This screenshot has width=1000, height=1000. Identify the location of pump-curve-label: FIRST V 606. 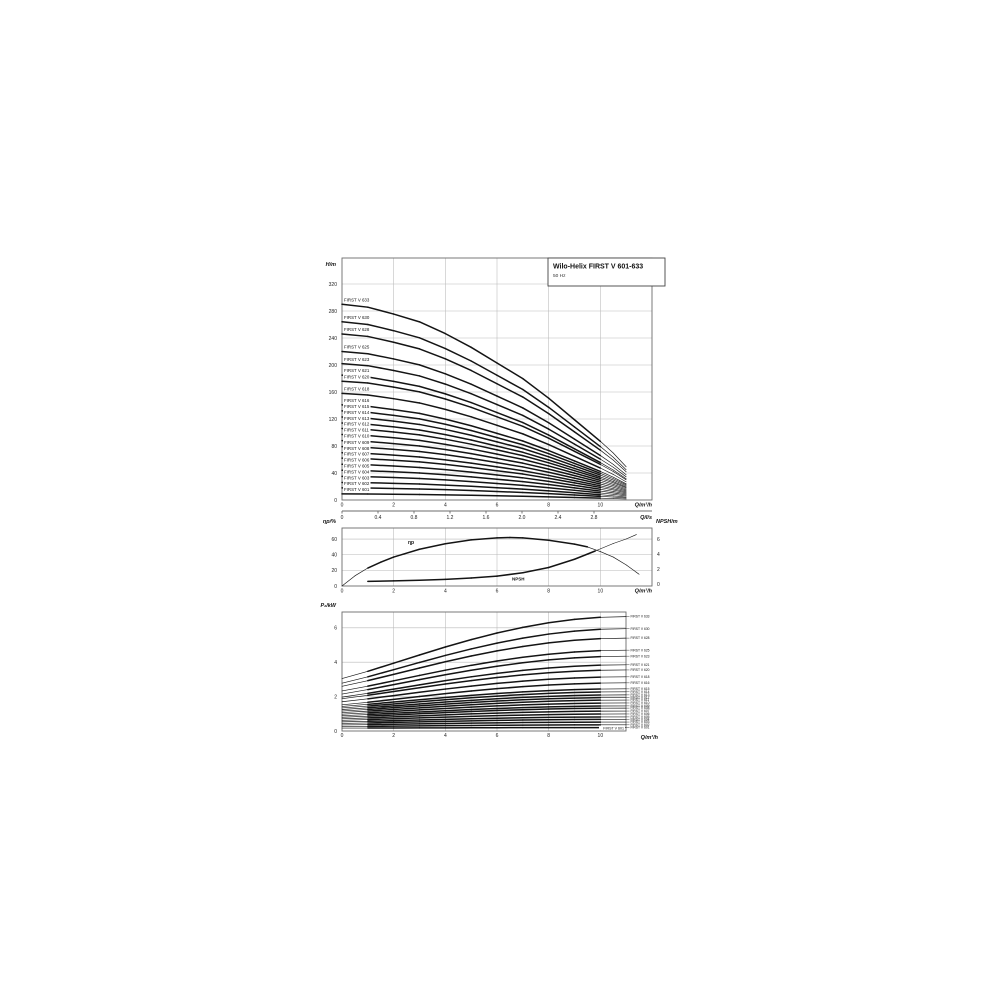
(357, 459).